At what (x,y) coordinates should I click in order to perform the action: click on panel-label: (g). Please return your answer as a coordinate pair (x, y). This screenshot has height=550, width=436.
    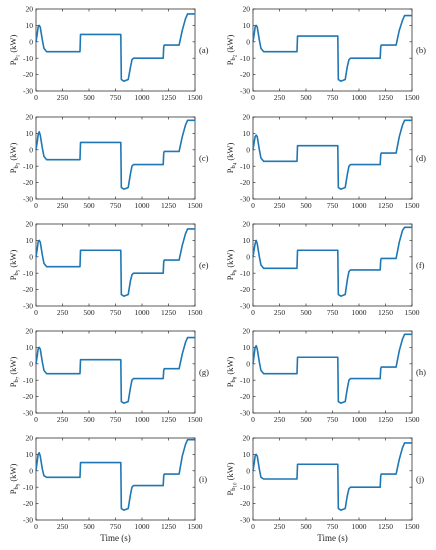
    Looking at the image, I should click on (204, 372).